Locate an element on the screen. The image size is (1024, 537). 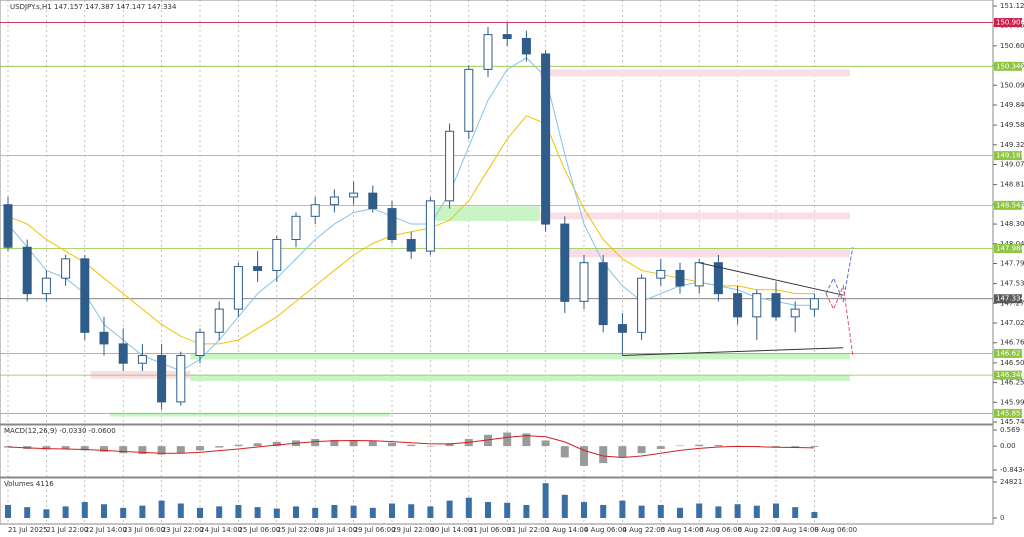
x-tick-label: 21 Jul 2025 is located at coordinates (28, 530).